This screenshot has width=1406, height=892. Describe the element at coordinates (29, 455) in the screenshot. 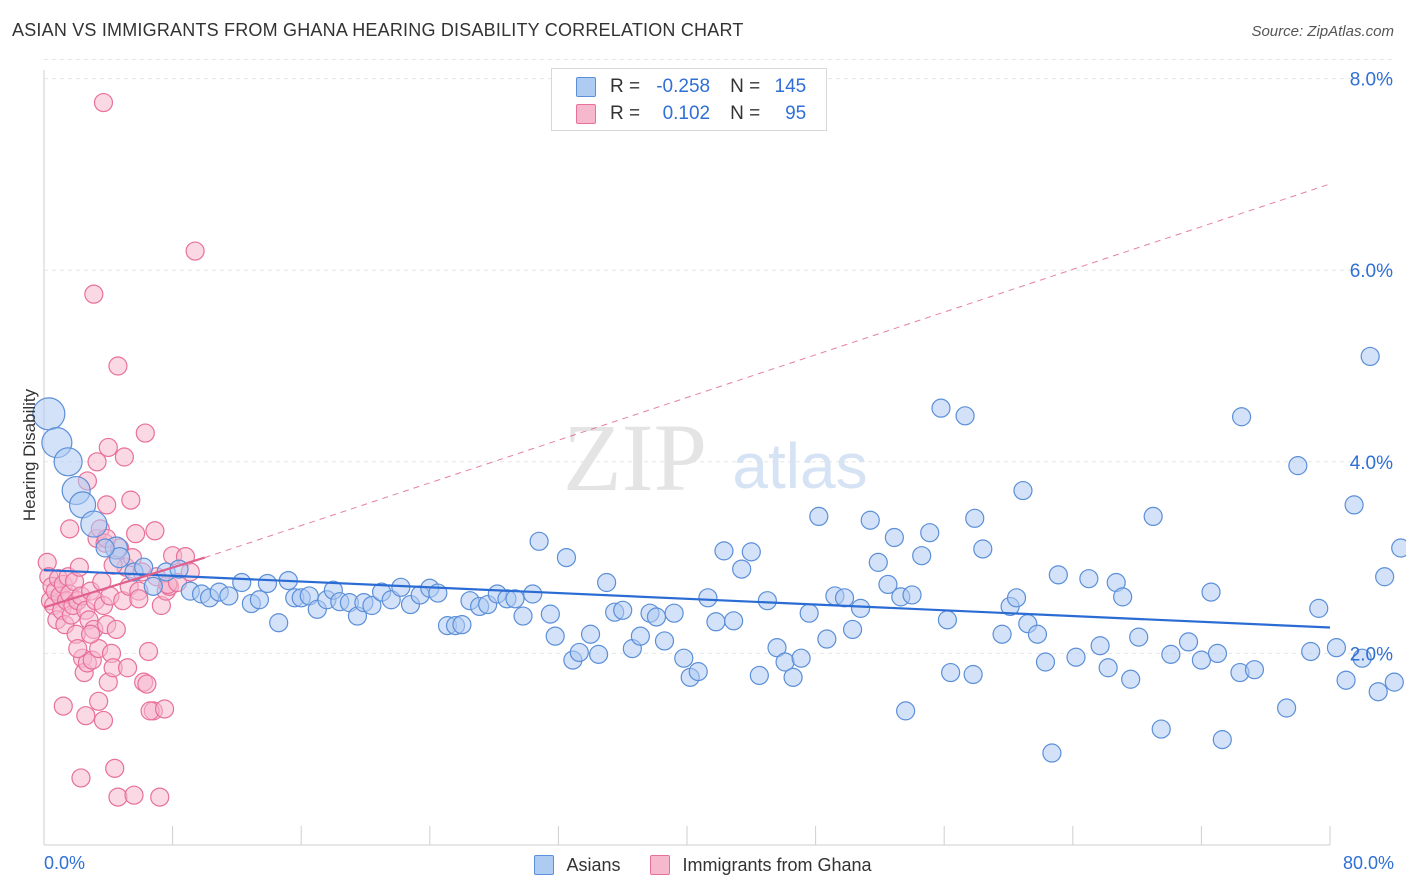

I see `y-axis-label: Hearing Disability` at that location.